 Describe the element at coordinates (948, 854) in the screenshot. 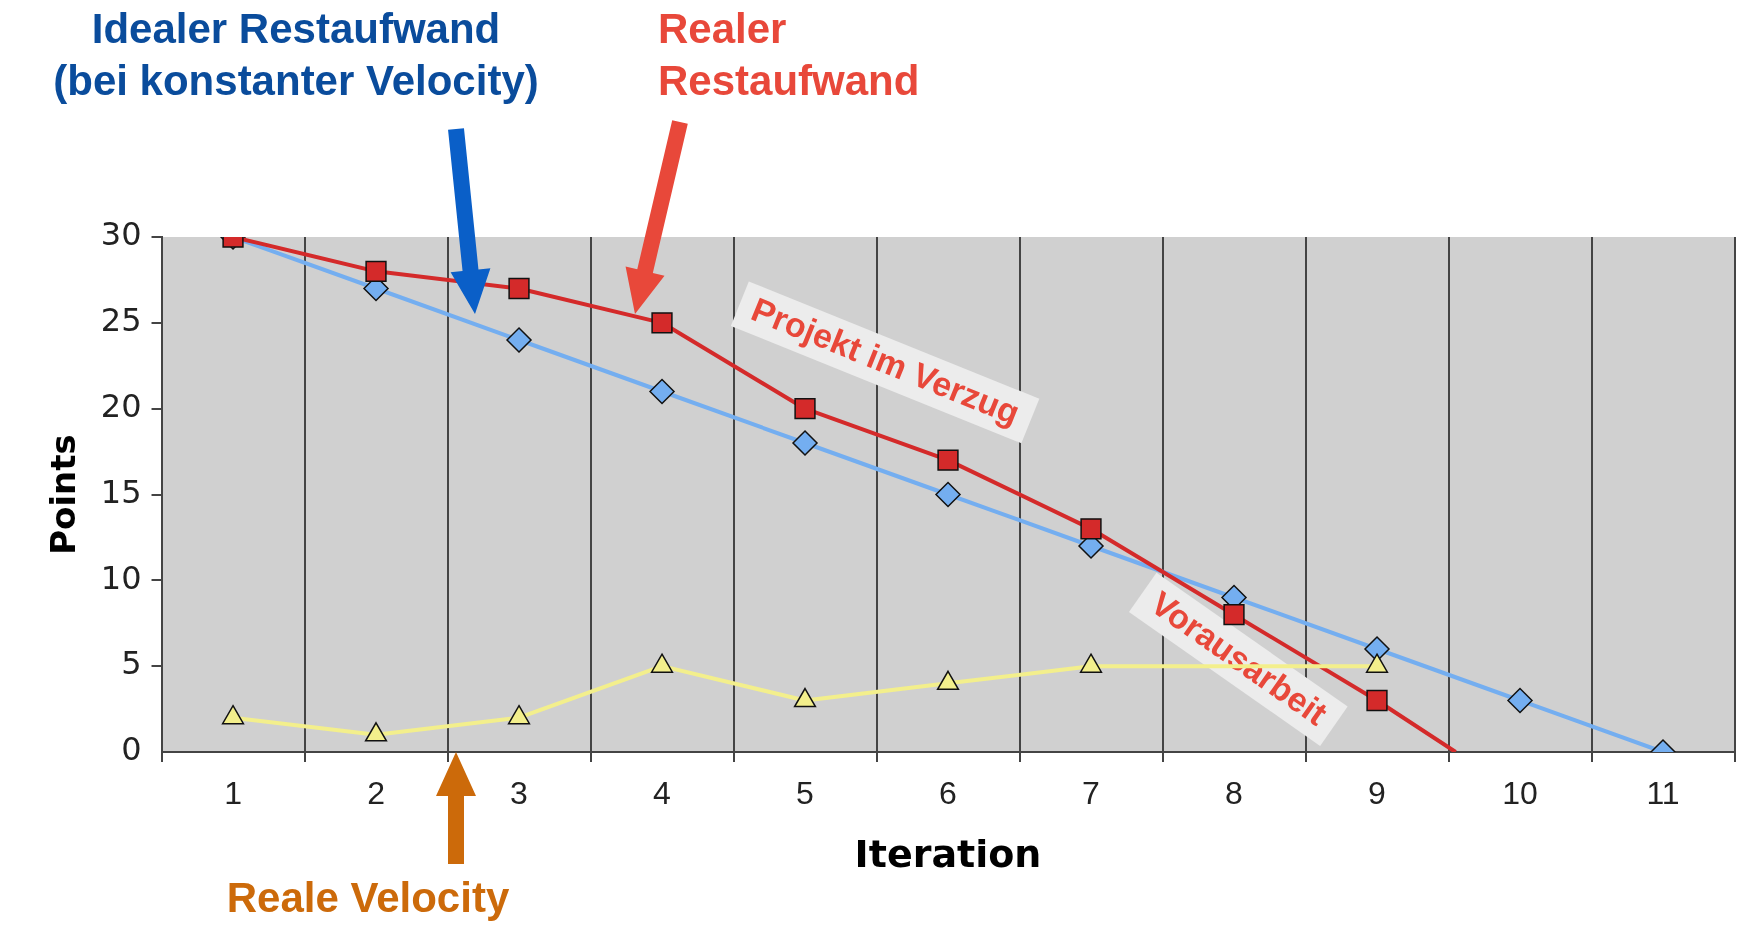

I see `x-axis-title: Iteration` at that location.